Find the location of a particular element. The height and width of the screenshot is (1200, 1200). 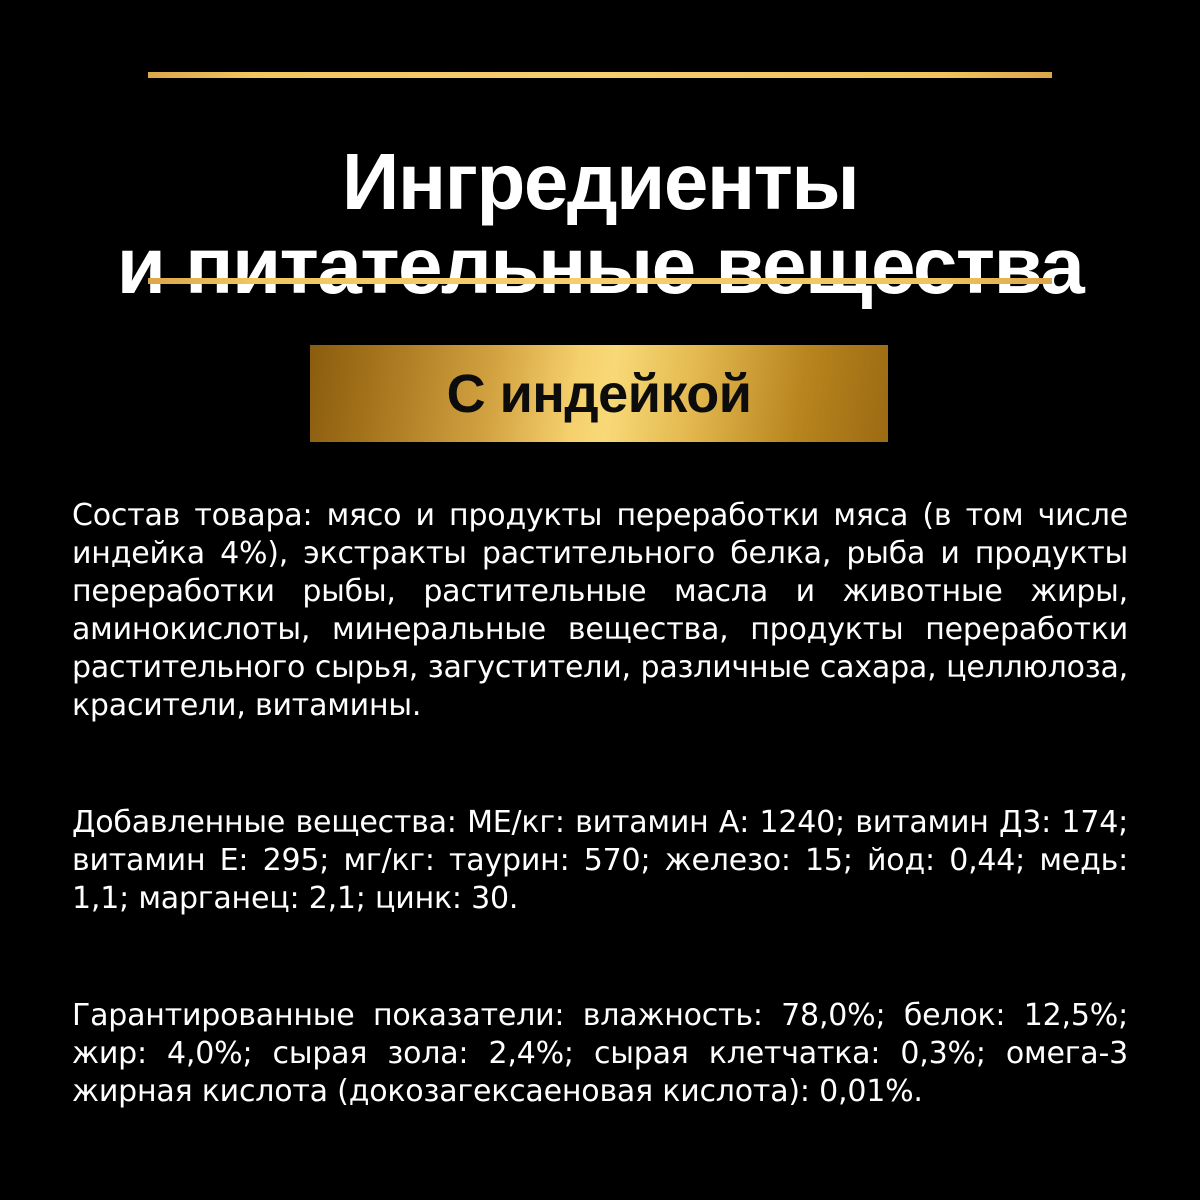

page-title: Ингредиенты и питательные вещества is located at coordinates (600, 223).